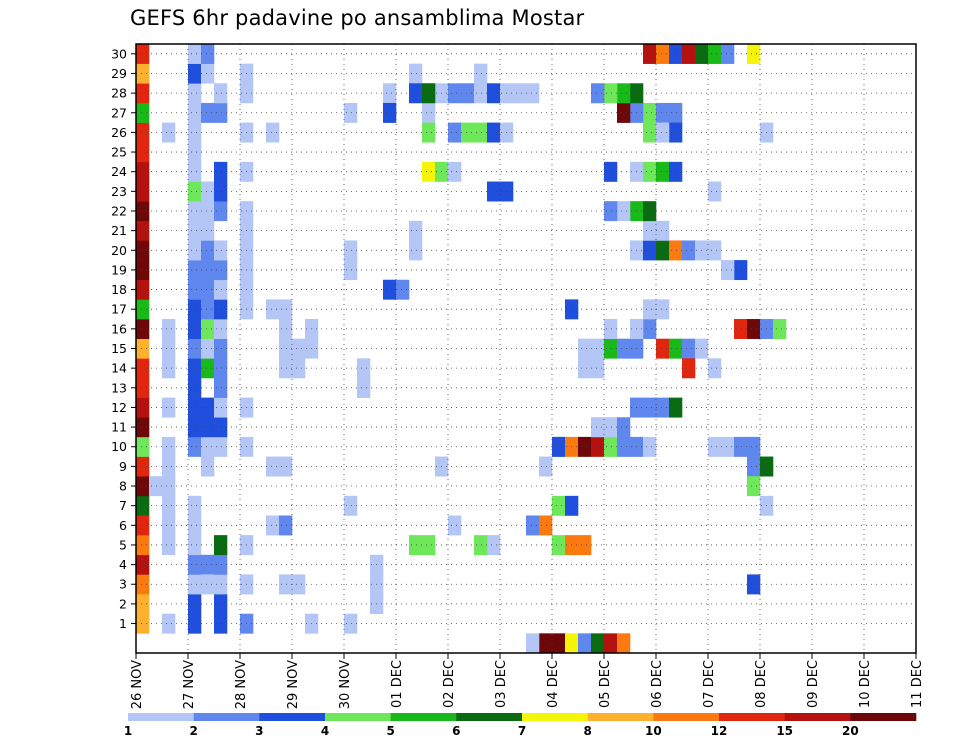 This screenshot has height=742, width=960. What do you see at coordinates (123, 603) in the screenshot?
I see `y-tick-label: 2` at bounding box center [123, 603].